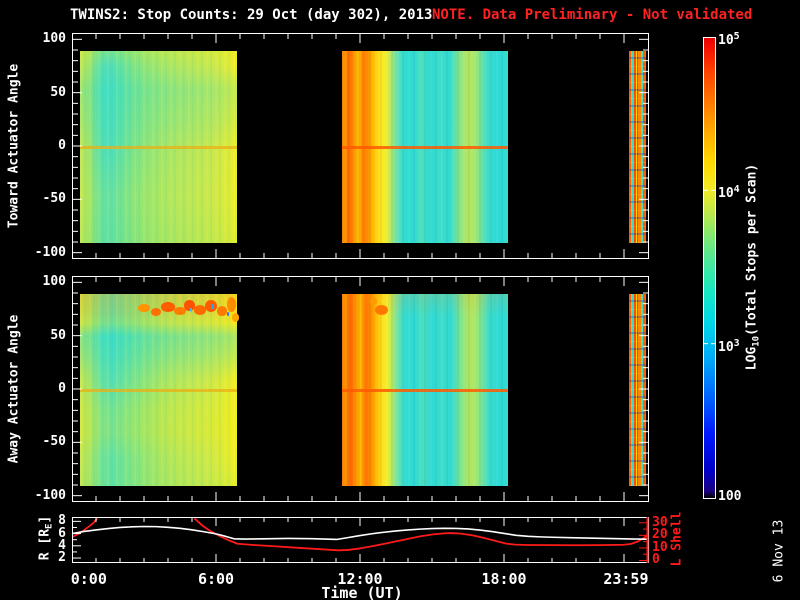  I want to click on lshell-tick-label: 10, so click(660, 547).